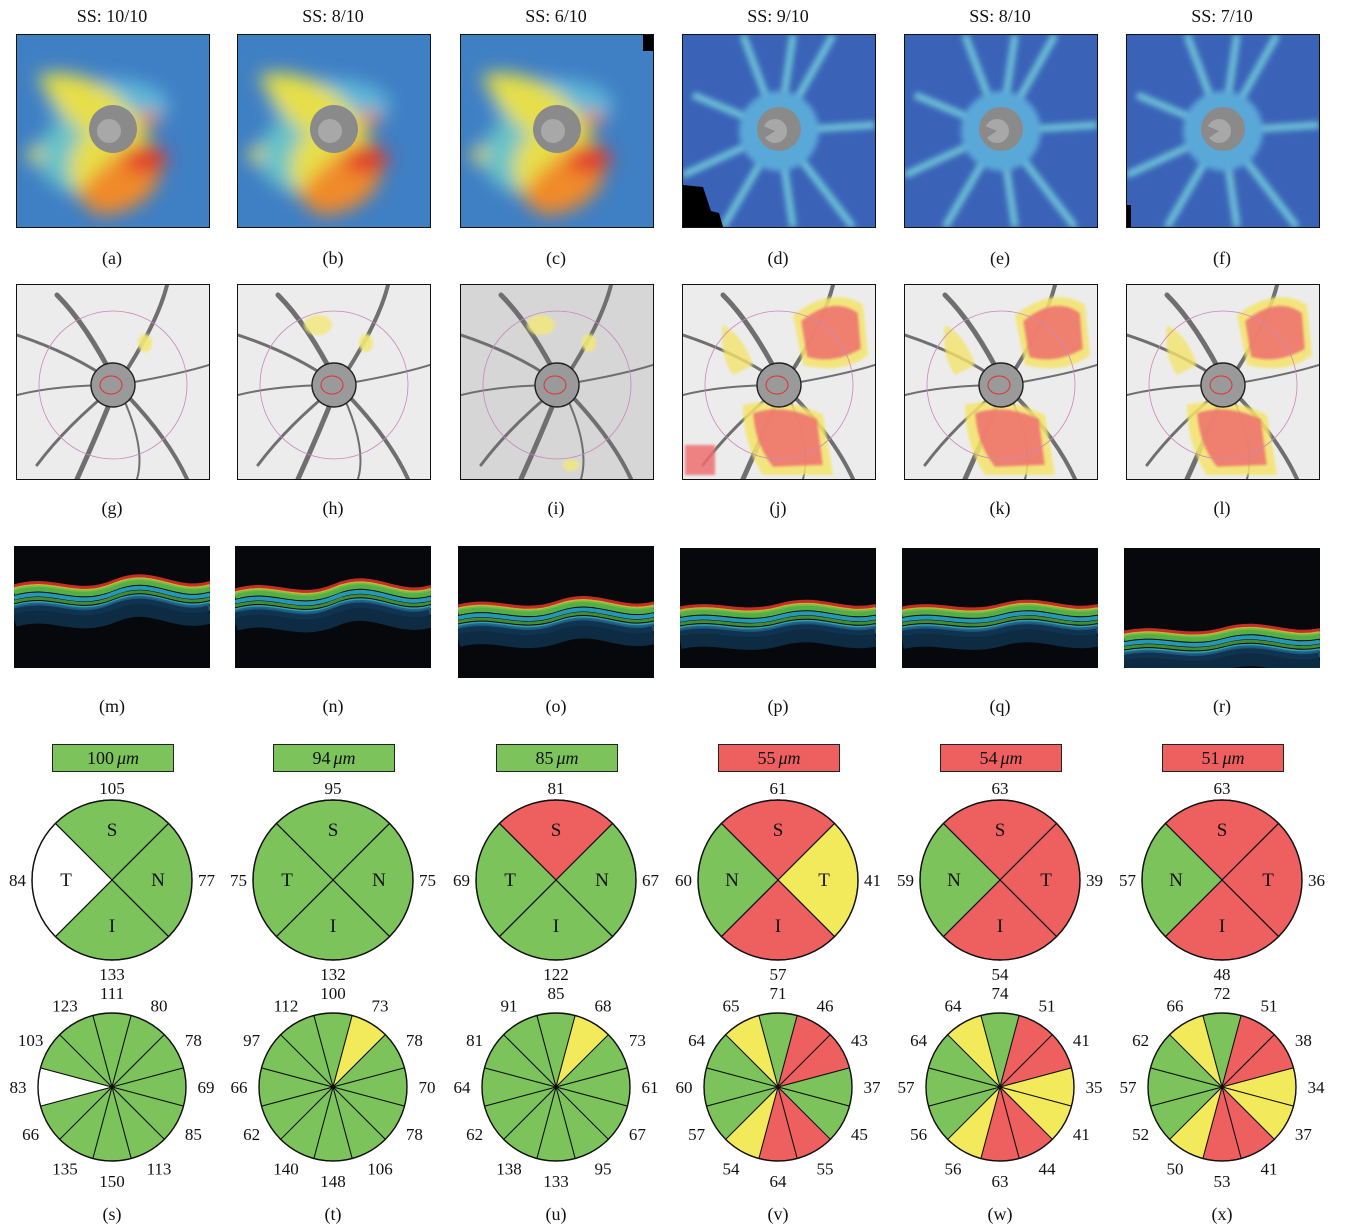 This screenshot has width=1348, height=1228. Describe the element at coordinates (953, 1168) in the screenshot. I see `clock-hour-value: 56` at that location.